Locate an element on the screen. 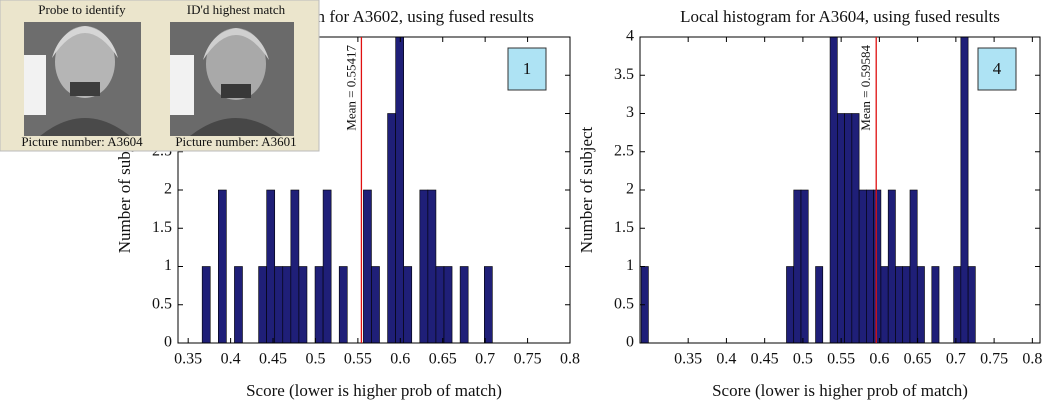  mean-label: Mean = 0.55417 is located at coordinates (350, 88).